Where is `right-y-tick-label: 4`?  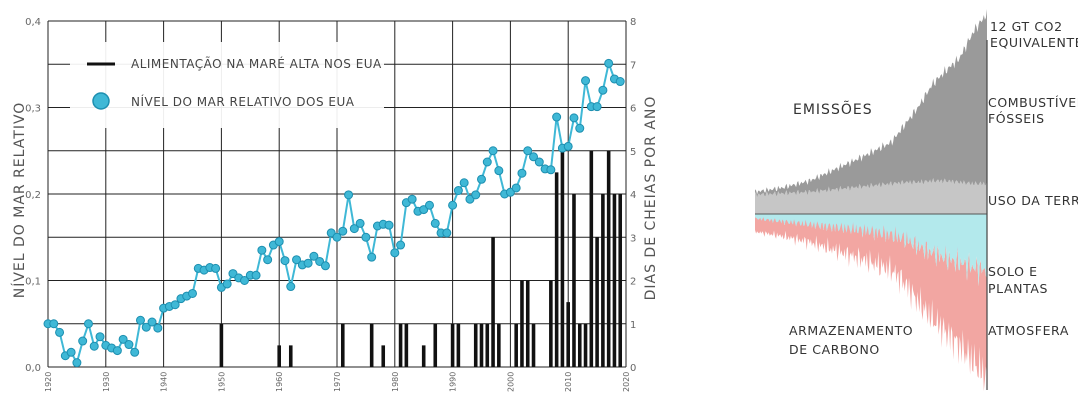
right-y-tick-label: 4 is located at coordinates (633, 195).